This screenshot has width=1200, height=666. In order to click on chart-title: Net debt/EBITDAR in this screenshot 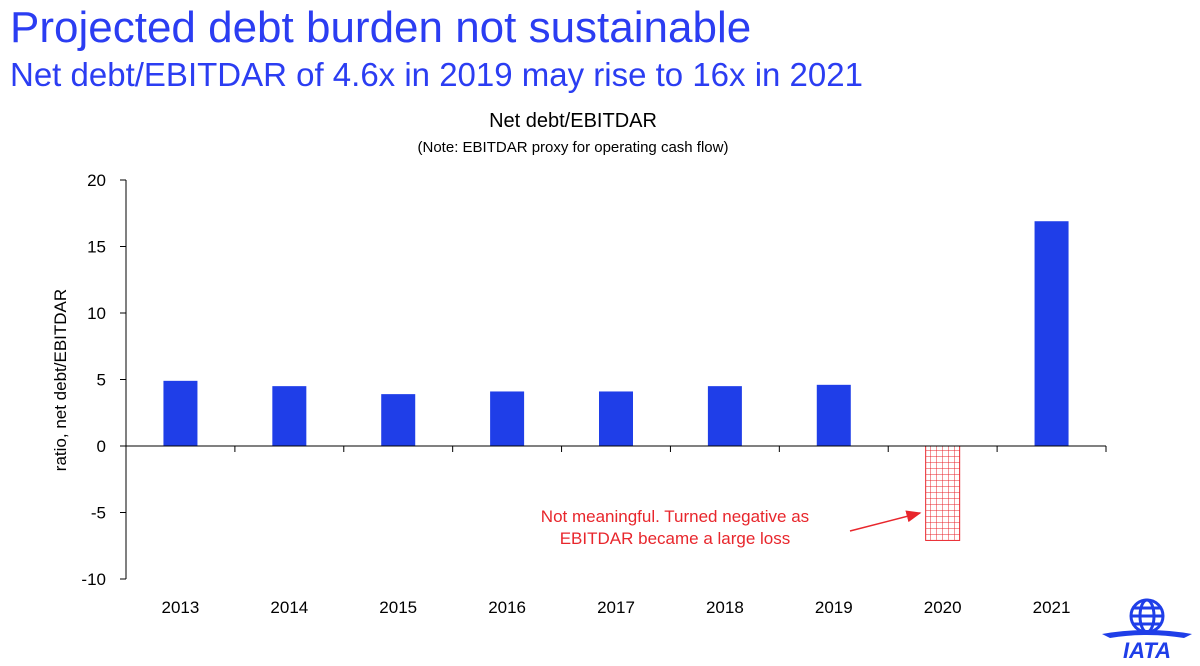, I will do `click(573, 121)`.